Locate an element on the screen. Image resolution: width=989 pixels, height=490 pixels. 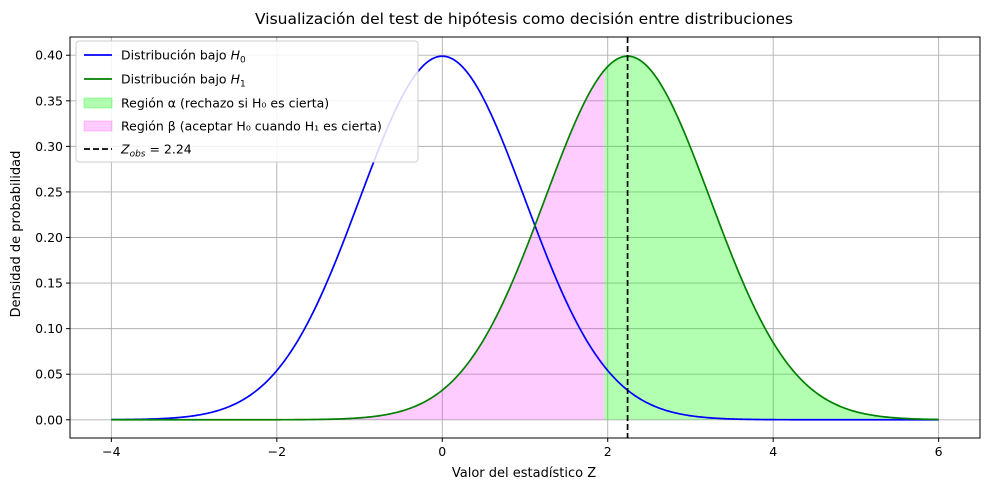
x-tick-label: 4 is located at coordinates (773, 451).